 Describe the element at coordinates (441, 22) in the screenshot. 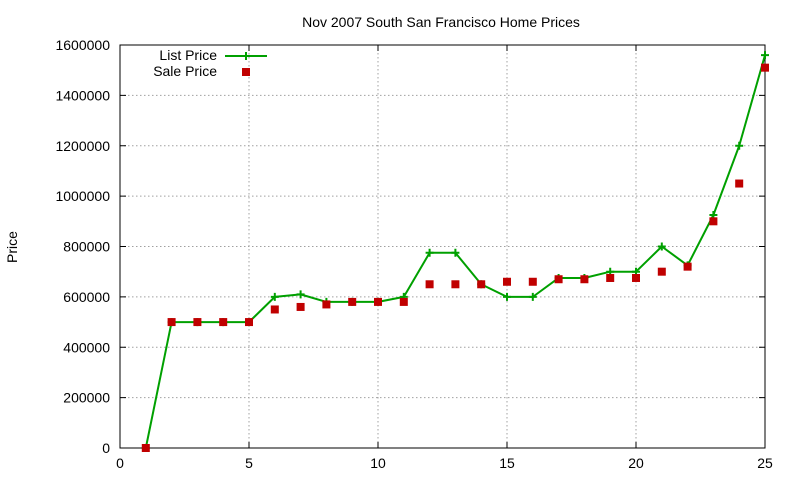

I see `chart-title: Nov 2007 South San Francisco Home Prices` at that location.